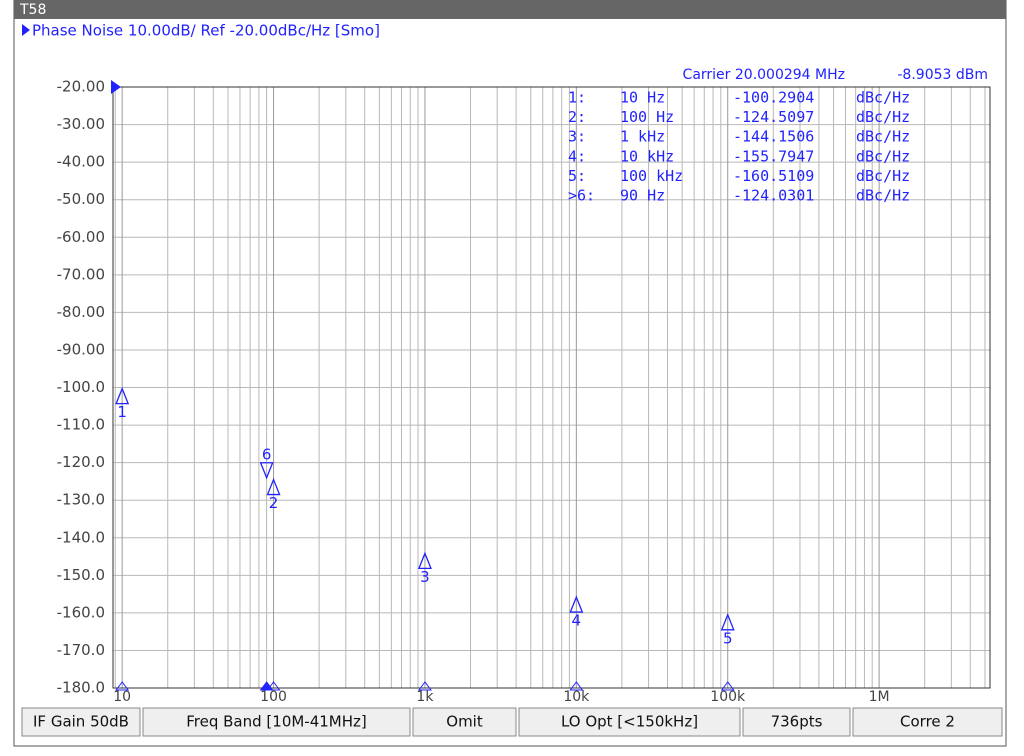 The width and height of the screenshot is (1024, 756). Describe the element at coordinates (81, 124) in the screenshot. I see `y-tick-label: -30.00` at that location.